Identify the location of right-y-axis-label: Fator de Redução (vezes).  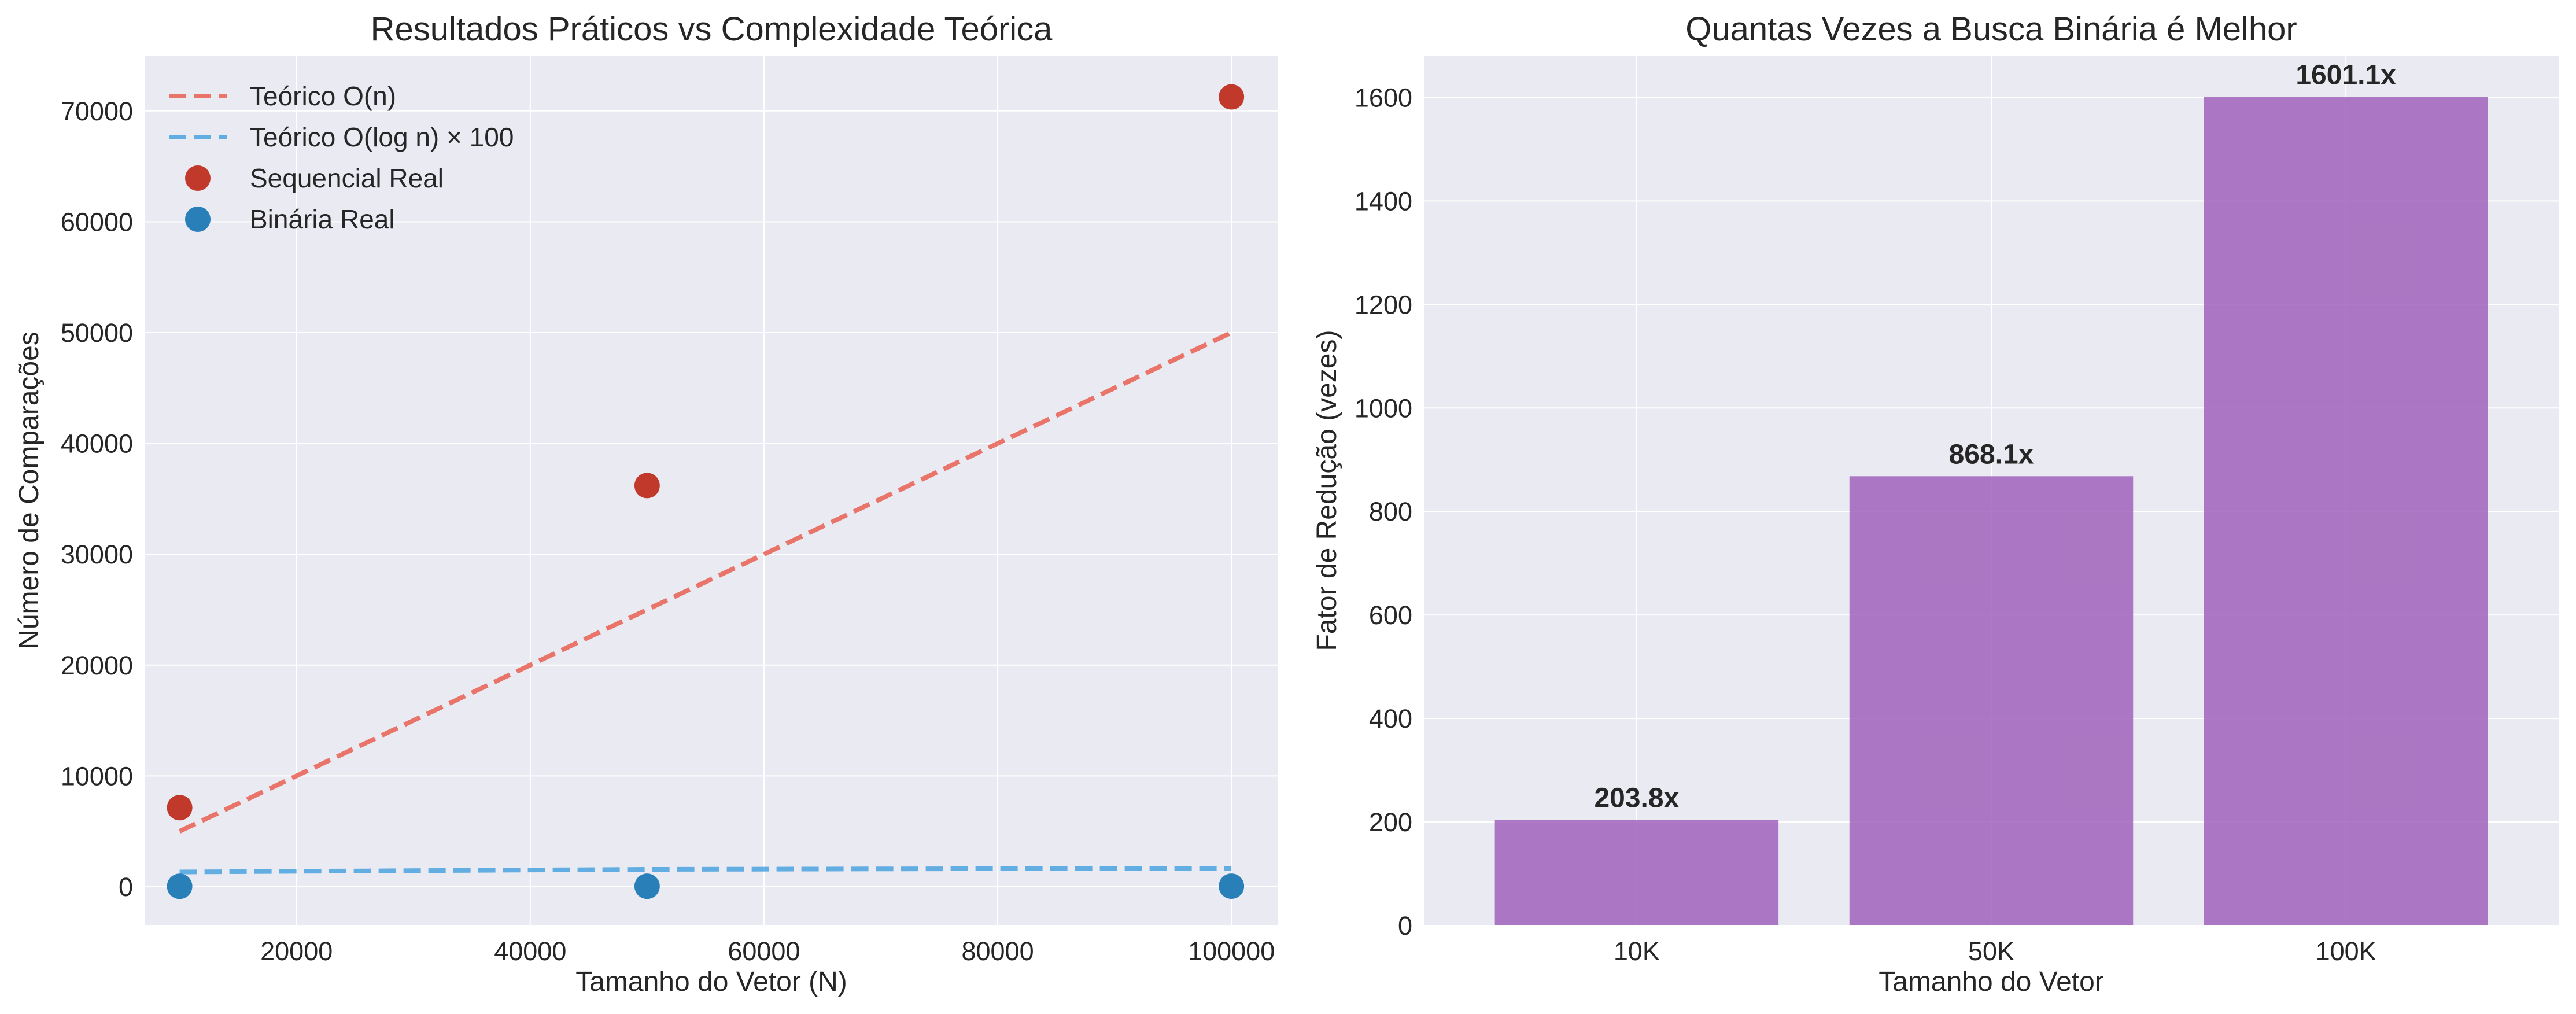
(1327, 490).